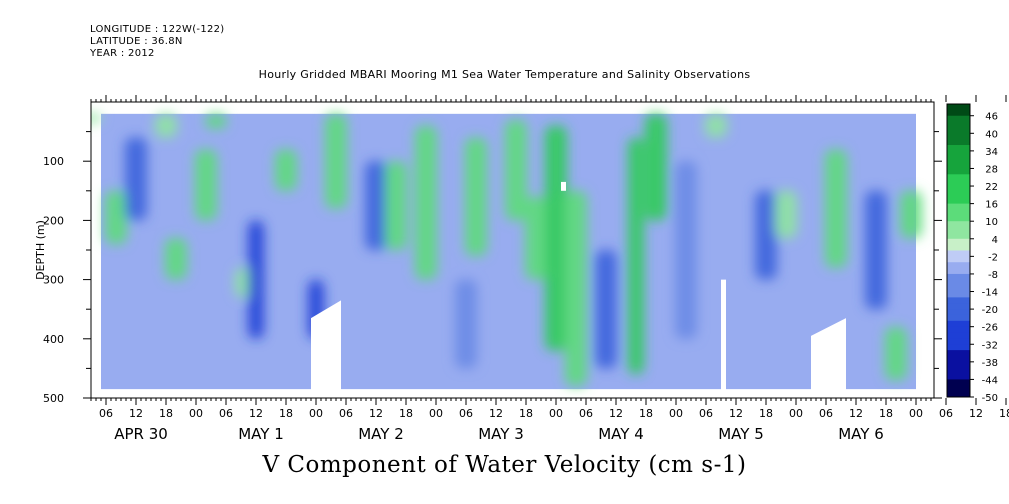  I want to click on y-tick-label: 300, so click(53, 280).